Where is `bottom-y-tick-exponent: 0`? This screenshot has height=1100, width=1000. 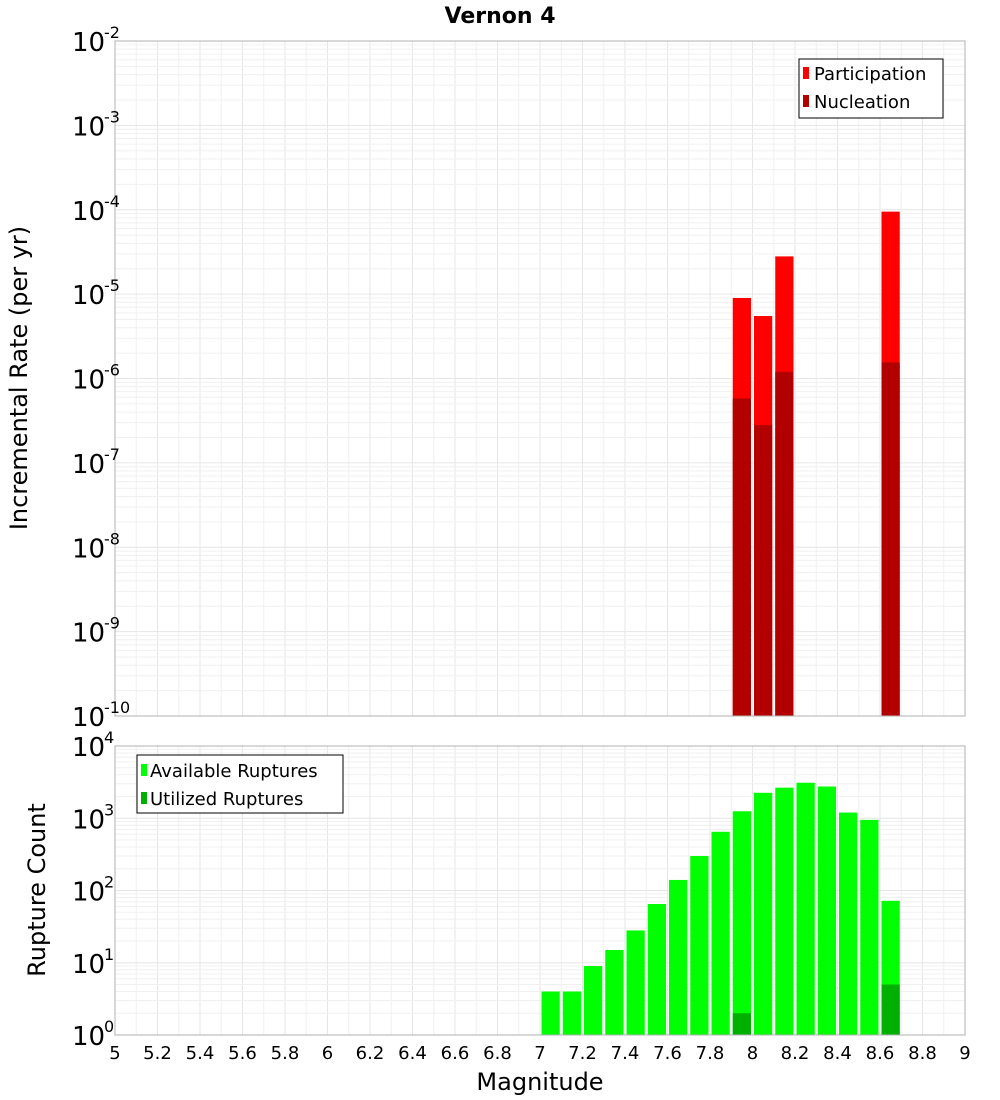 bottom-y-tick-exponent: 0 is located at coordinates (109, 1026).